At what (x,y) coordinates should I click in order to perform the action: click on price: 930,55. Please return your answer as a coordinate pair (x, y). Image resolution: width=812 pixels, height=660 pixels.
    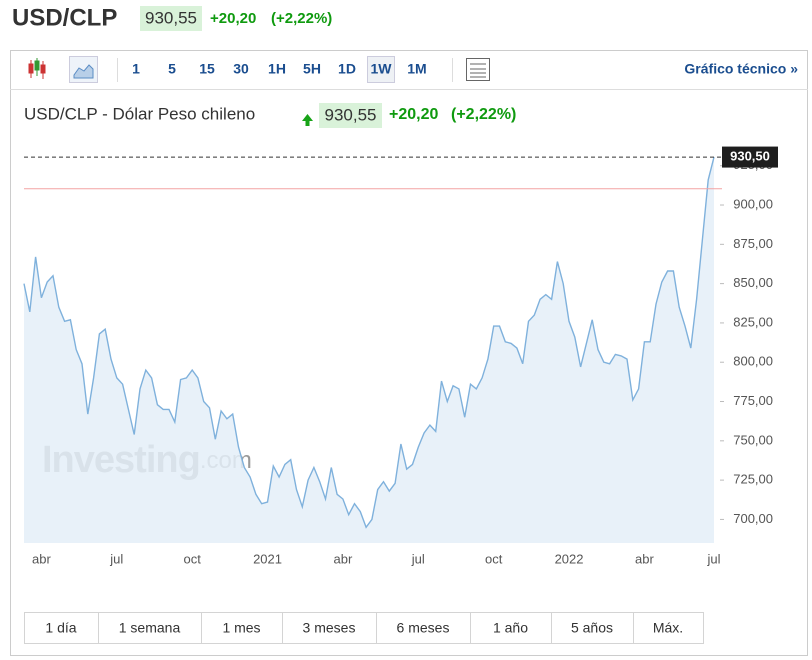
    Looking at the image, I should click on (171, 17).